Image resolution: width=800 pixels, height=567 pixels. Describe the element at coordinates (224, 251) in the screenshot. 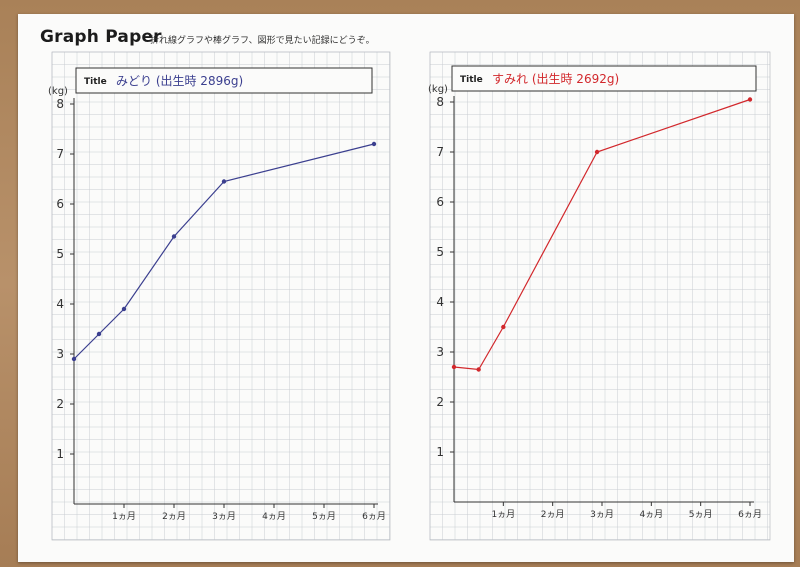

I see `series-line` at that location.